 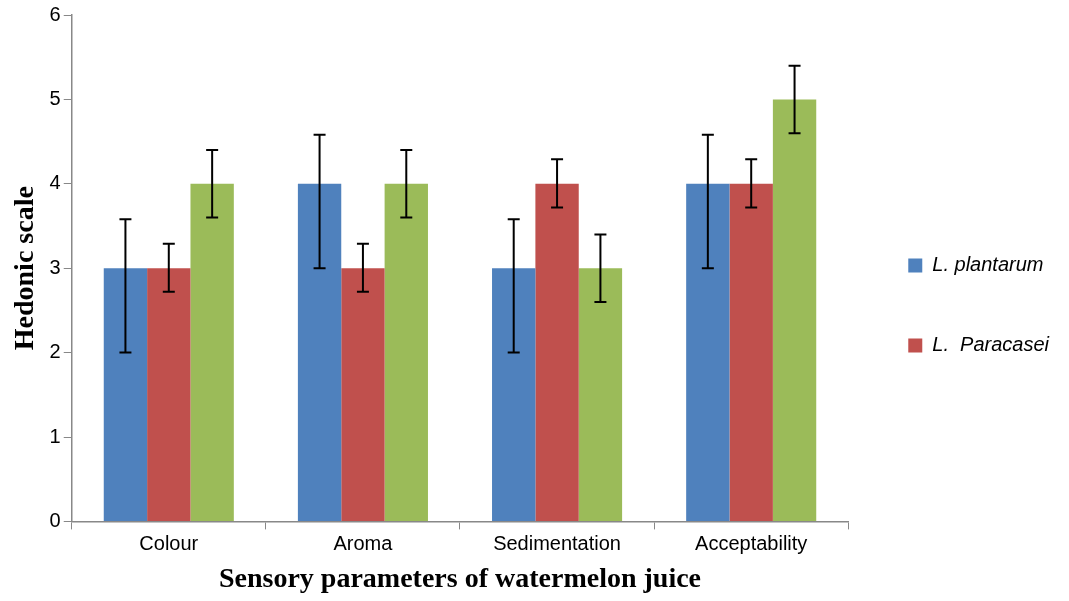 I want to click on x-tick-label: Acceptability, so click(x=751, y=542).